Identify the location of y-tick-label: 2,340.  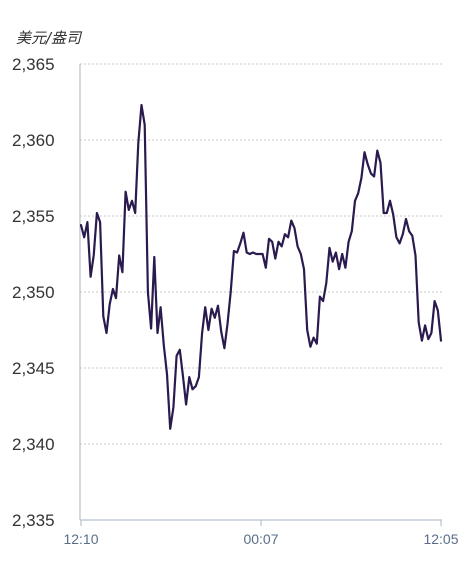
(33, 444).